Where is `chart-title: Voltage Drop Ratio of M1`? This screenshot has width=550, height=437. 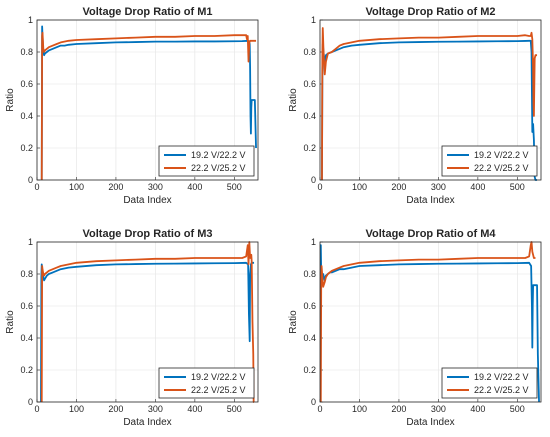
chart-title: Voltage Drop Ratio of M1 is located at coordinates (148, 12).